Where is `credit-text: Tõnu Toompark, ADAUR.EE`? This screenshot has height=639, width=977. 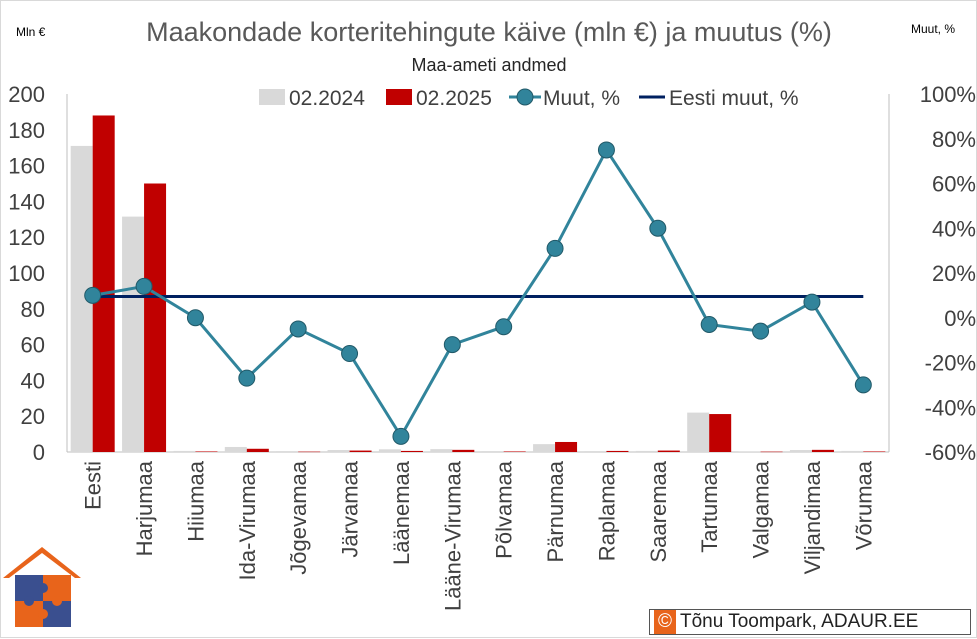 credit-text: Tõnu Toompark, ADAUR.EE is located at coordinates (799, 621).